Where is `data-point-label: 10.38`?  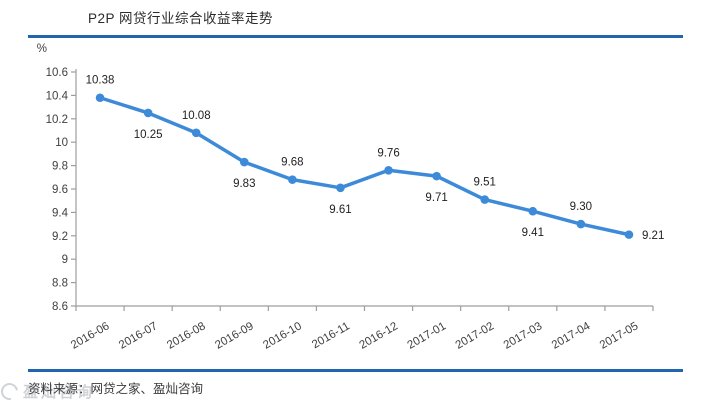 data-point-label: 10.38 is located at coordinates (100, 81).